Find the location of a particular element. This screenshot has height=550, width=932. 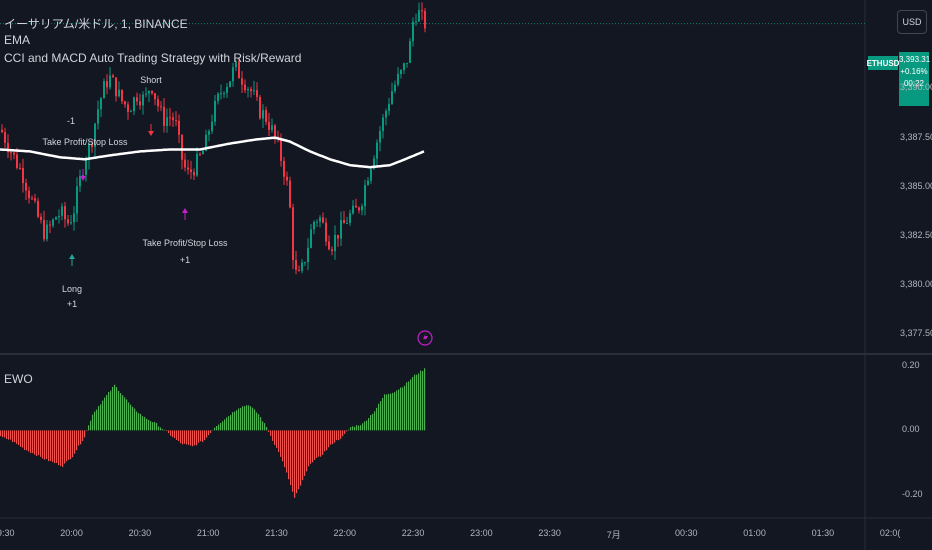

ewo-pane-title: EWO is located at coordinates (18, 379).